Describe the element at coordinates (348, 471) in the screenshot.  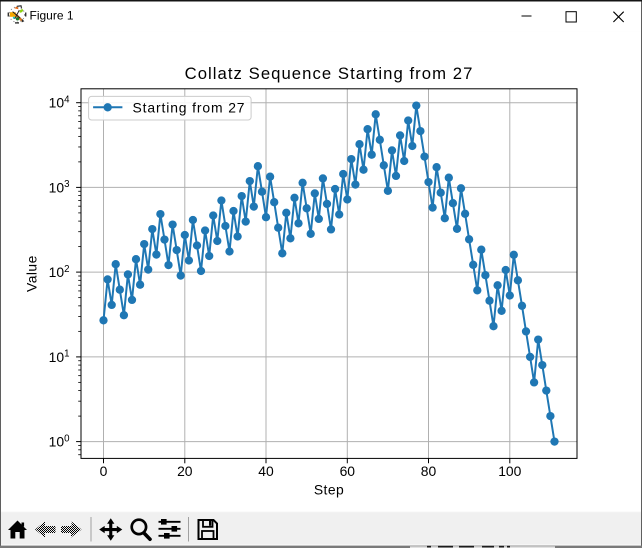
I see `svg-text: 60` at that location.